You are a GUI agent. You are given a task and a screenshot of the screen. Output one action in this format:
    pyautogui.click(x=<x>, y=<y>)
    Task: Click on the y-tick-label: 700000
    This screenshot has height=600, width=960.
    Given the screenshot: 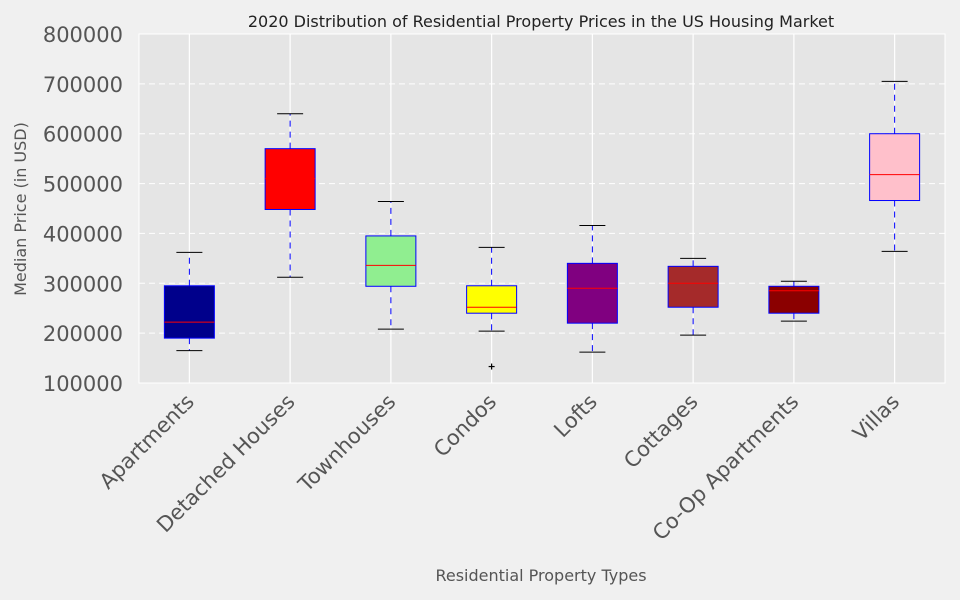 What is the action you would take?
    pyautogui.click(x=83, y=85)
    